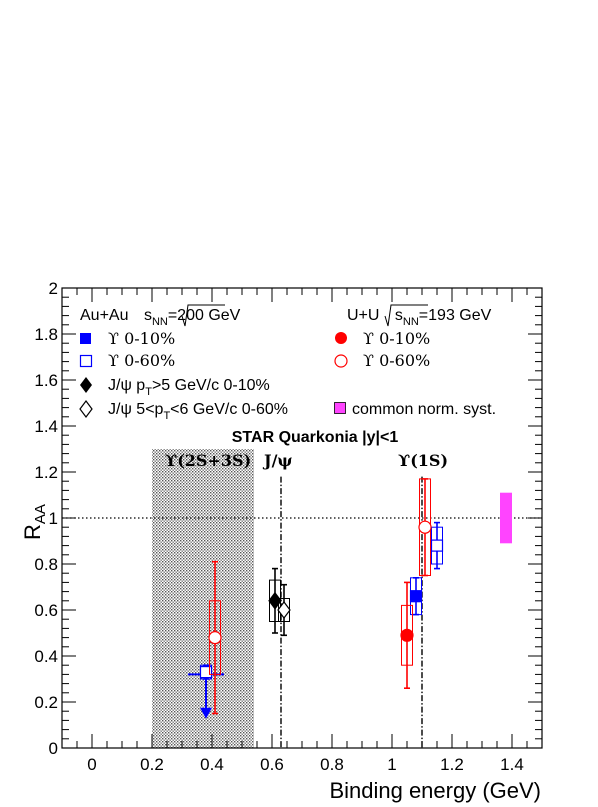  I want to click on legend-label-jpsi-060: J/ψ 5<pT<6 GeV/c 0-60%, so click(198, 411).